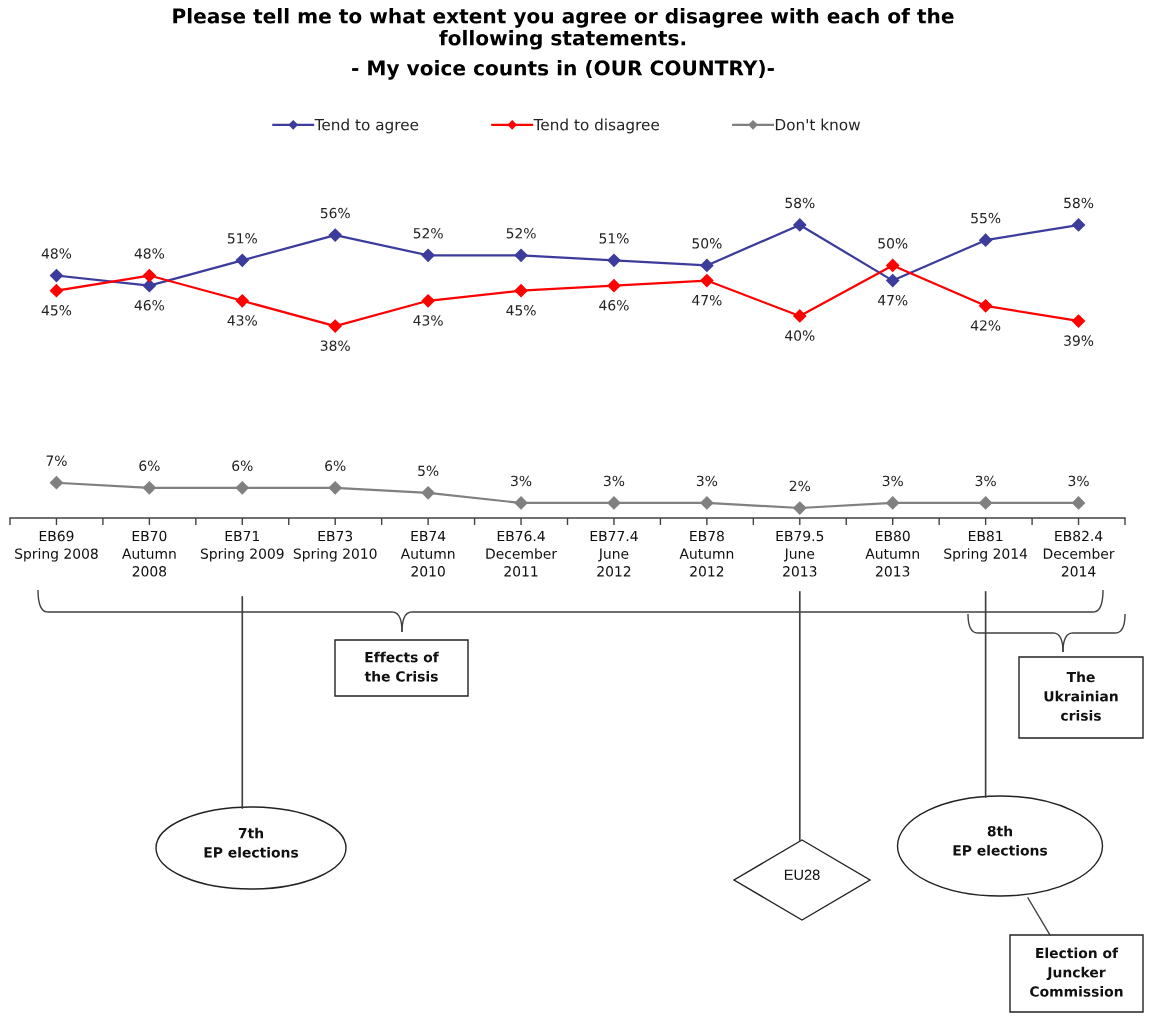 The height and width of the screenshot is (1016, 1150). Describe the element at coordinates (596, 126) in the screenshot. I see `legend-label: Tend to disagree` at that location.